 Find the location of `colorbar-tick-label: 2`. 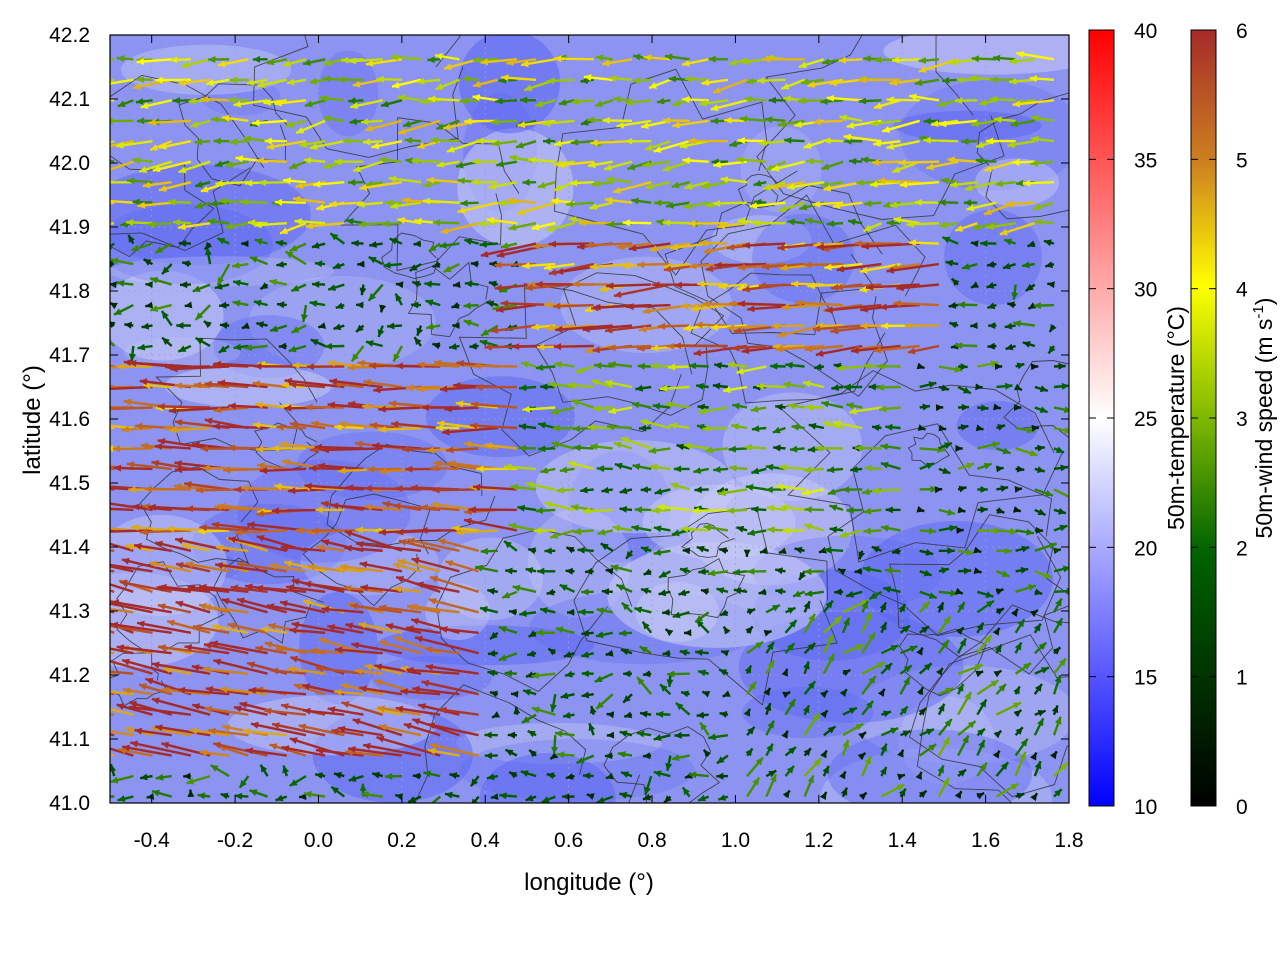

colorbar-tick-label: 2 is located at coordinates (1242, 548).